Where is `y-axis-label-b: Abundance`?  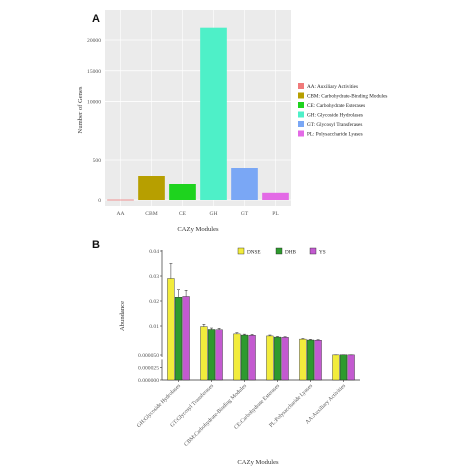 y-axis-label-b: Abundance is located at coordinates (122, 316).